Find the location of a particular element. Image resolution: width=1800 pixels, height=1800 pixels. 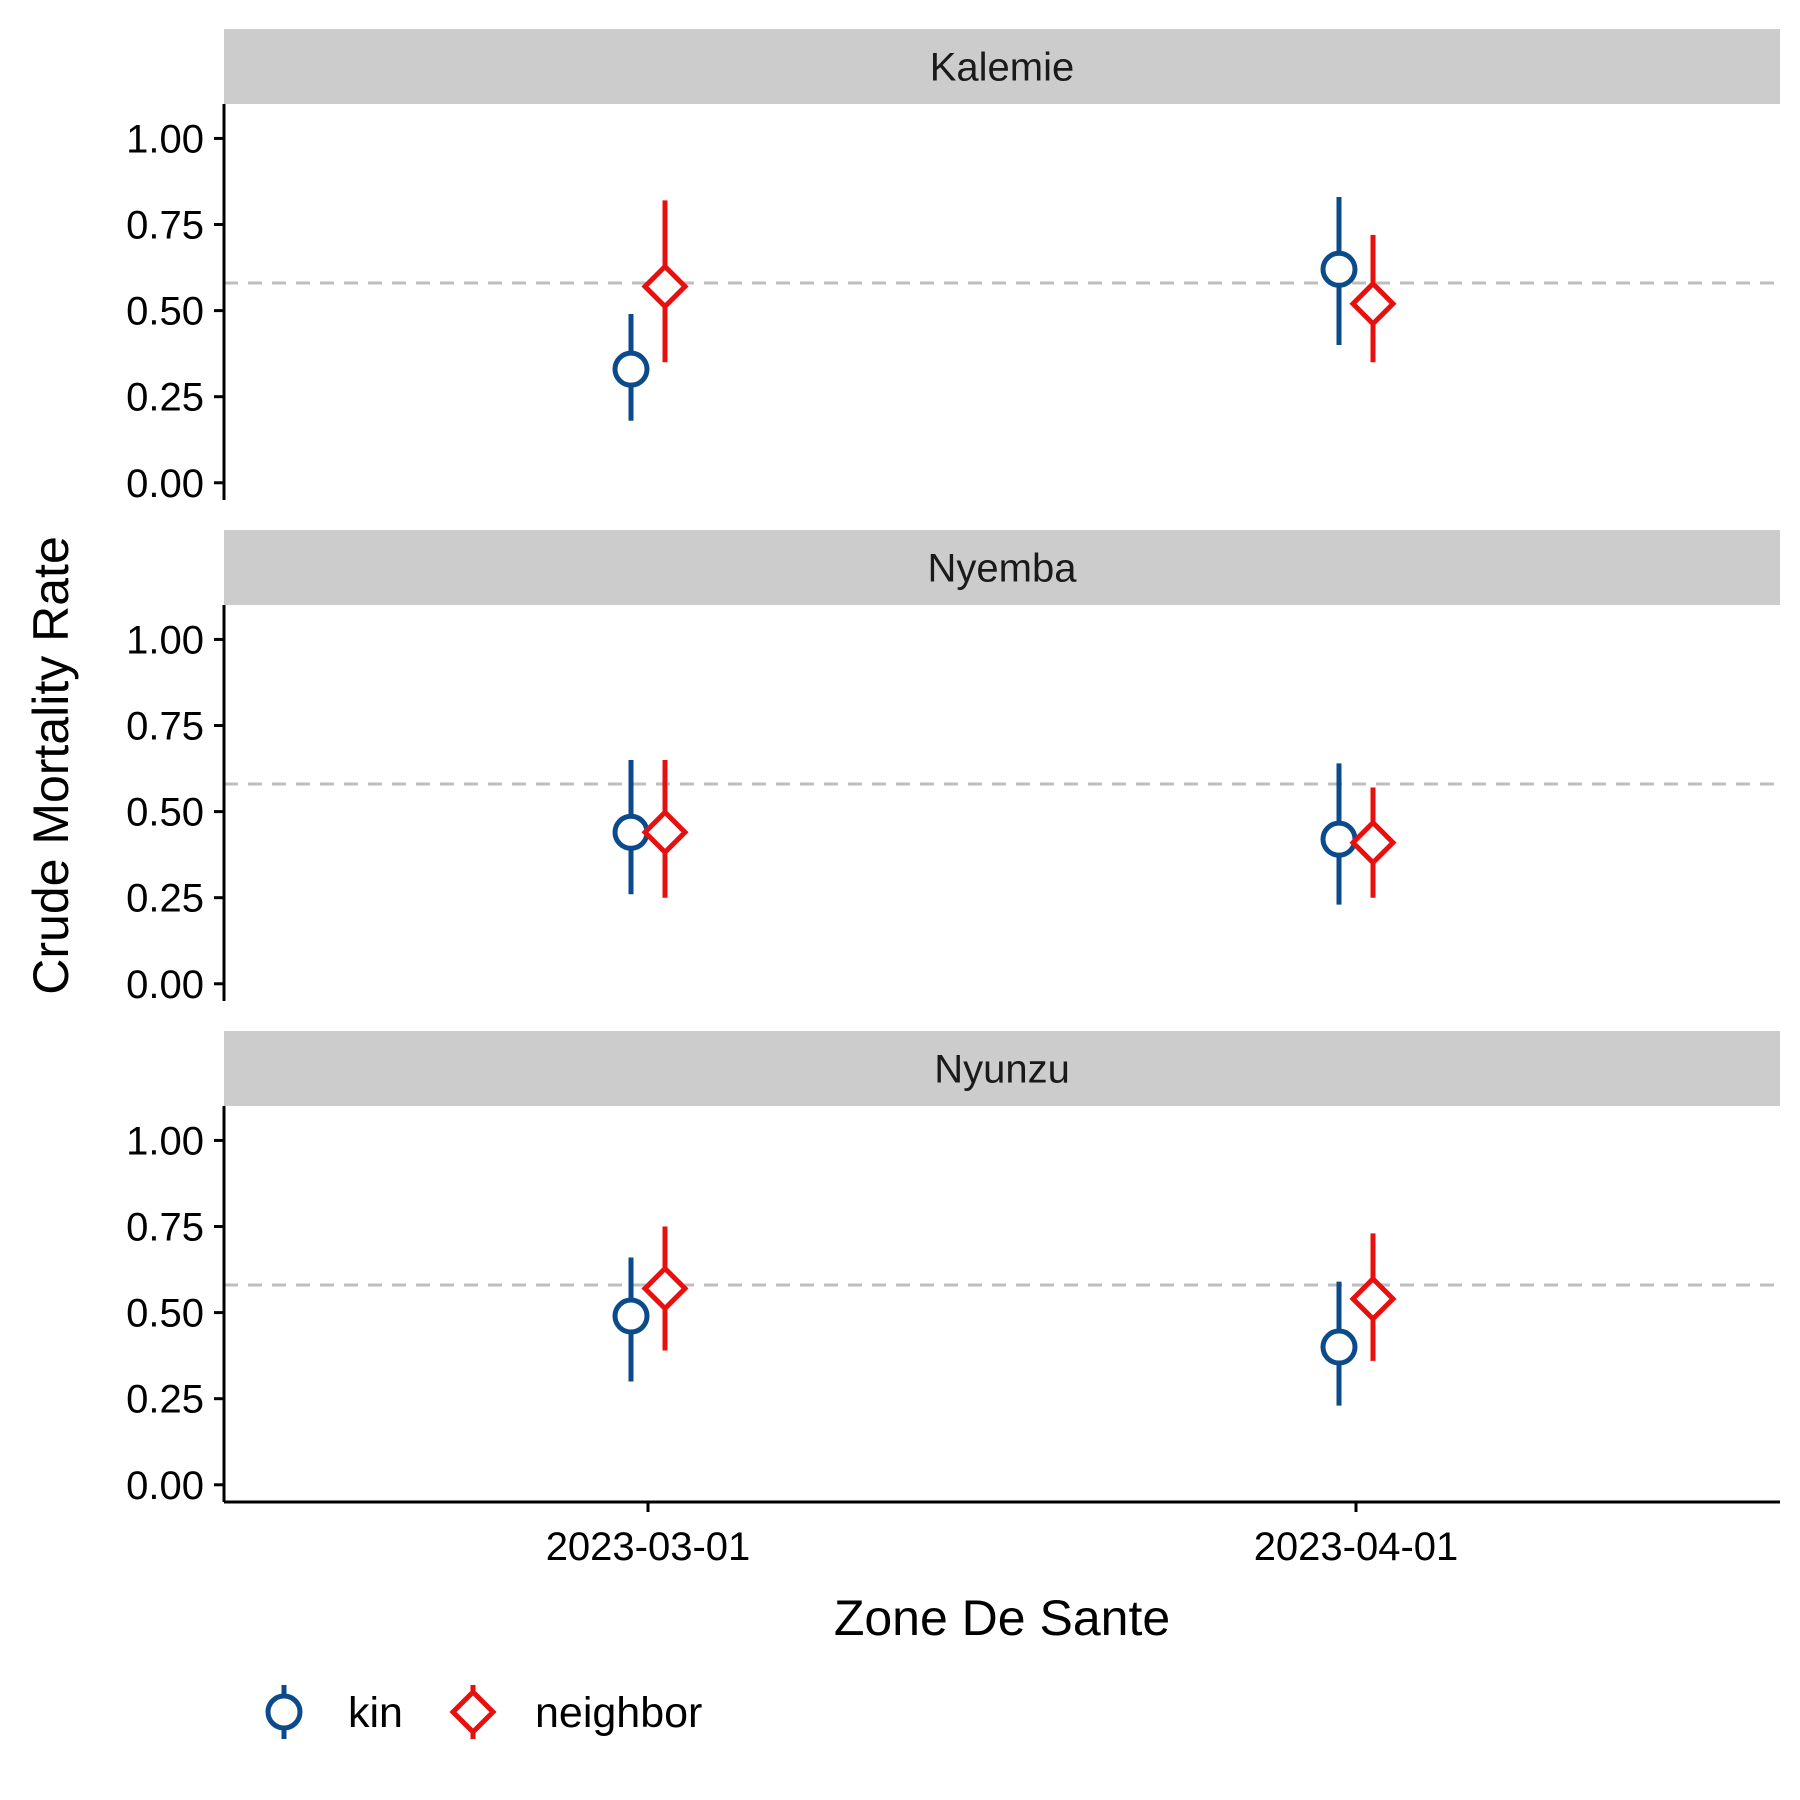

legend: kin neighbor is located at coordinates (483, 1712).